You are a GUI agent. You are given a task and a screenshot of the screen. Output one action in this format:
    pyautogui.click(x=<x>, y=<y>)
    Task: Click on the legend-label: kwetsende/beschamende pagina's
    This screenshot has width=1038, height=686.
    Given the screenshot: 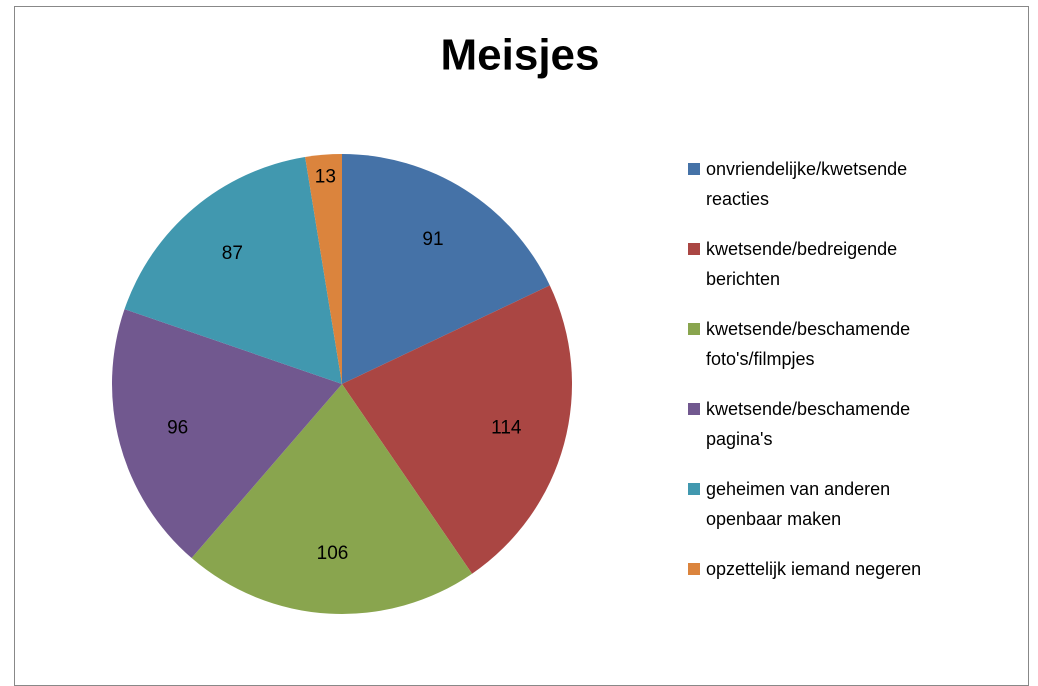 What is the action you would take?
    pyautogui.click(x=808, y=424)
    